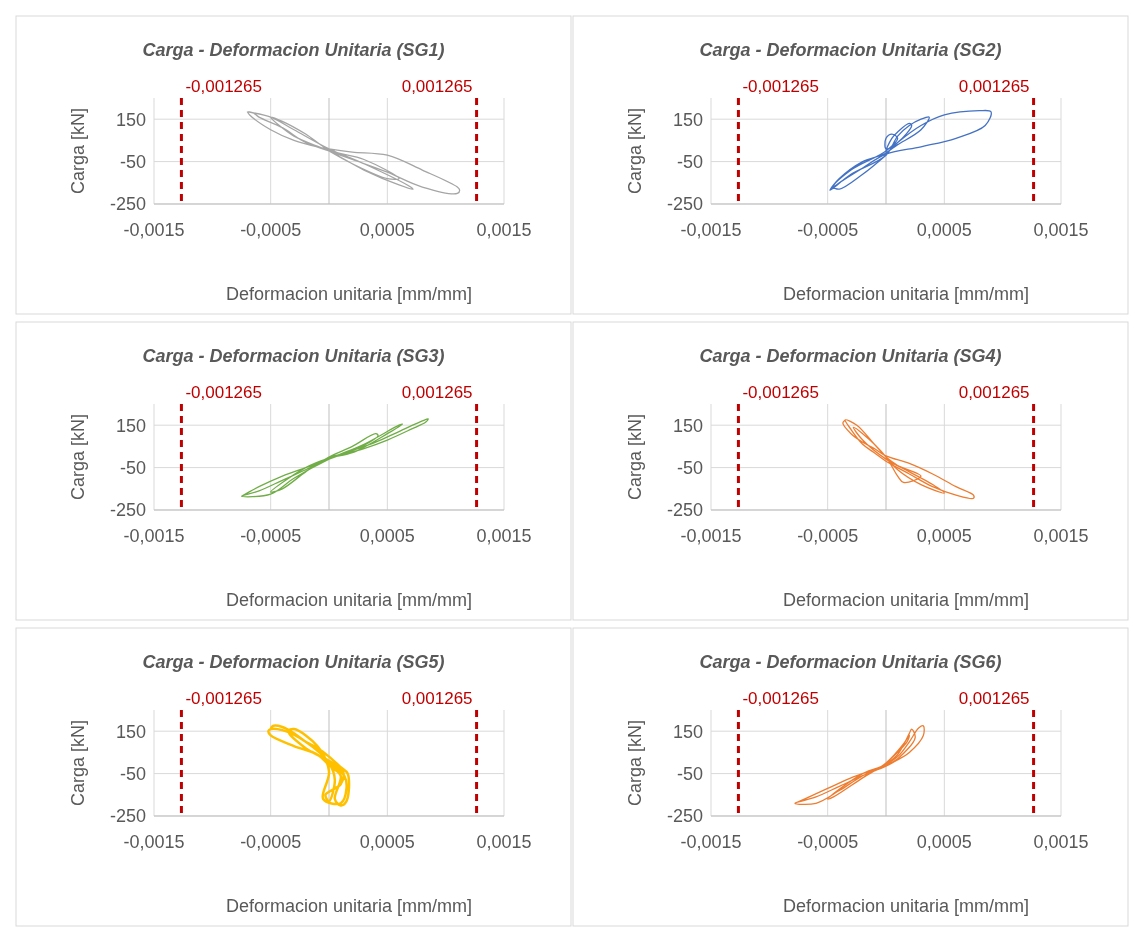 Image resolution: width=1135 pixels, height=938 pixels. Describe the element at coordinates (293, 662) in the screenshot. I see `chart-title: Carga - Deformacion Unitaria (SG5)` at that location.